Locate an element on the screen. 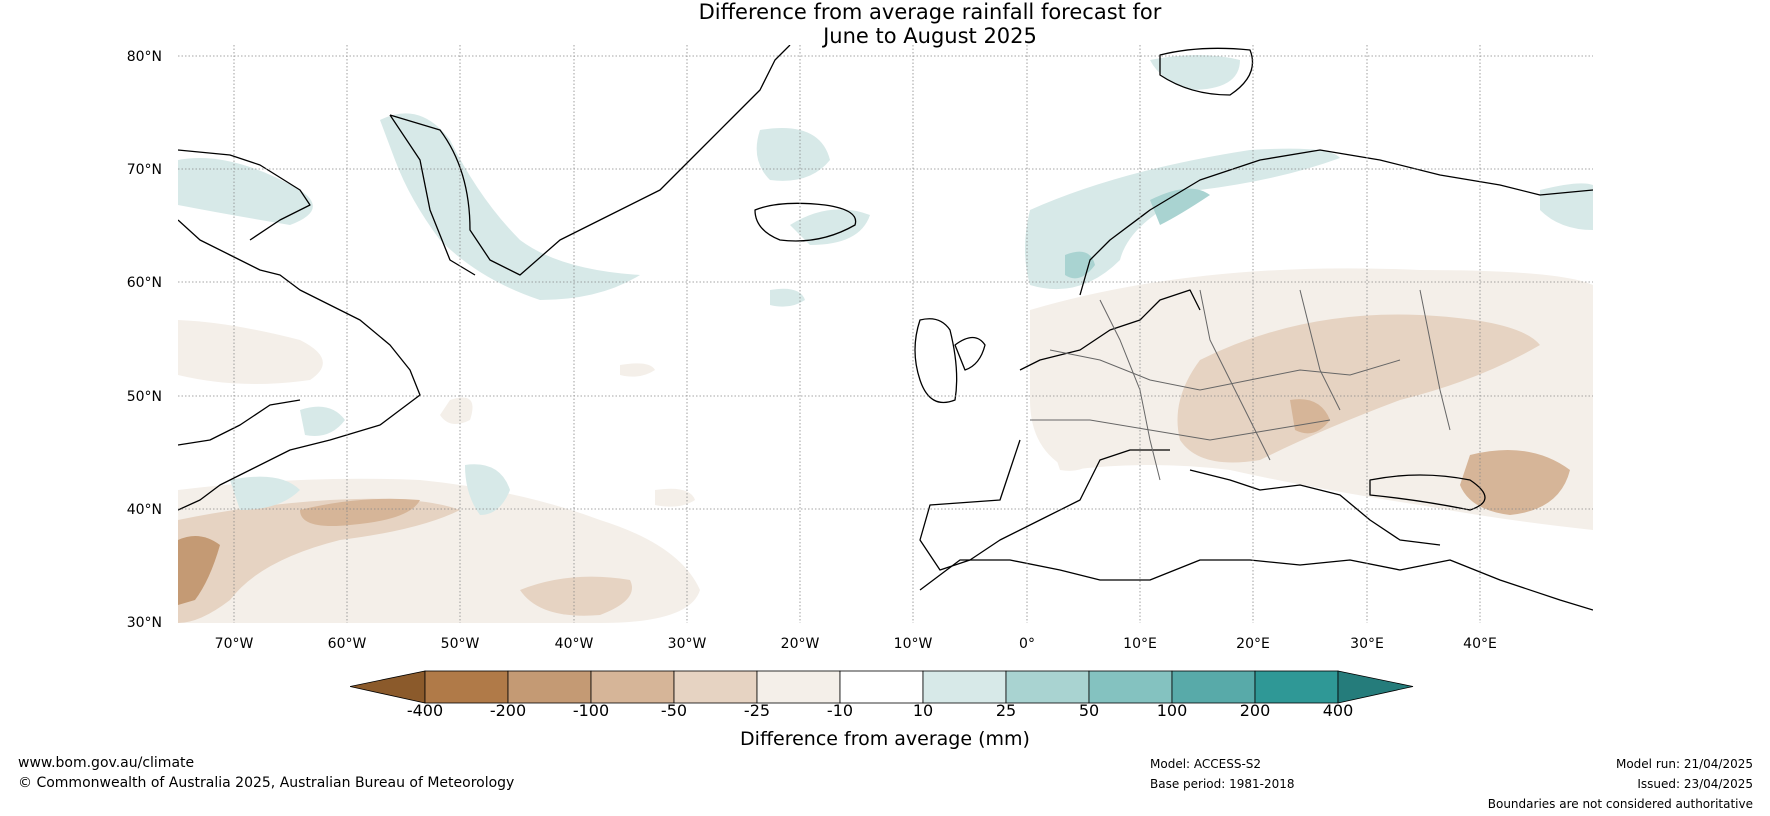 Image resolution: width=1770 pixels, height=816 pixels. lon-label-20e: 20°E is located at coordinates (1253, 644).